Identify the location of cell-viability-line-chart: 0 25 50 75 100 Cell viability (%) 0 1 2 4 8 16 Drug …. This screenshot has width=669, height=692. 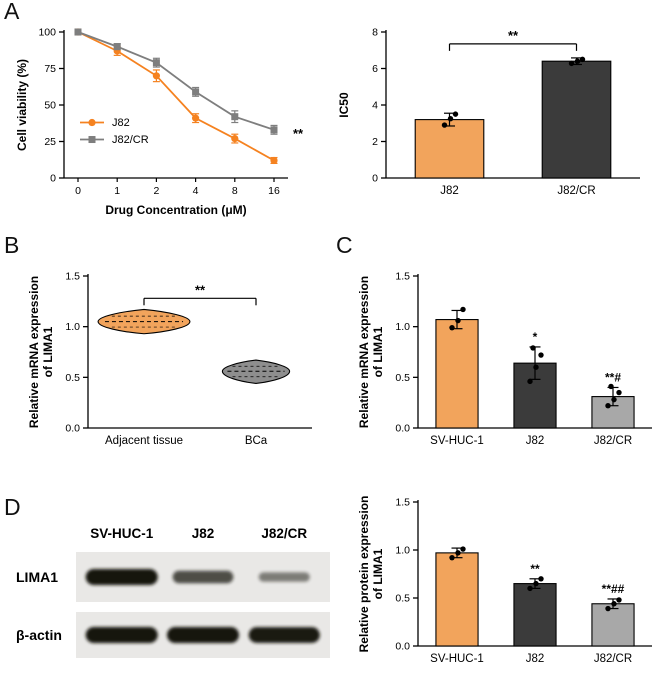
(159, 122).